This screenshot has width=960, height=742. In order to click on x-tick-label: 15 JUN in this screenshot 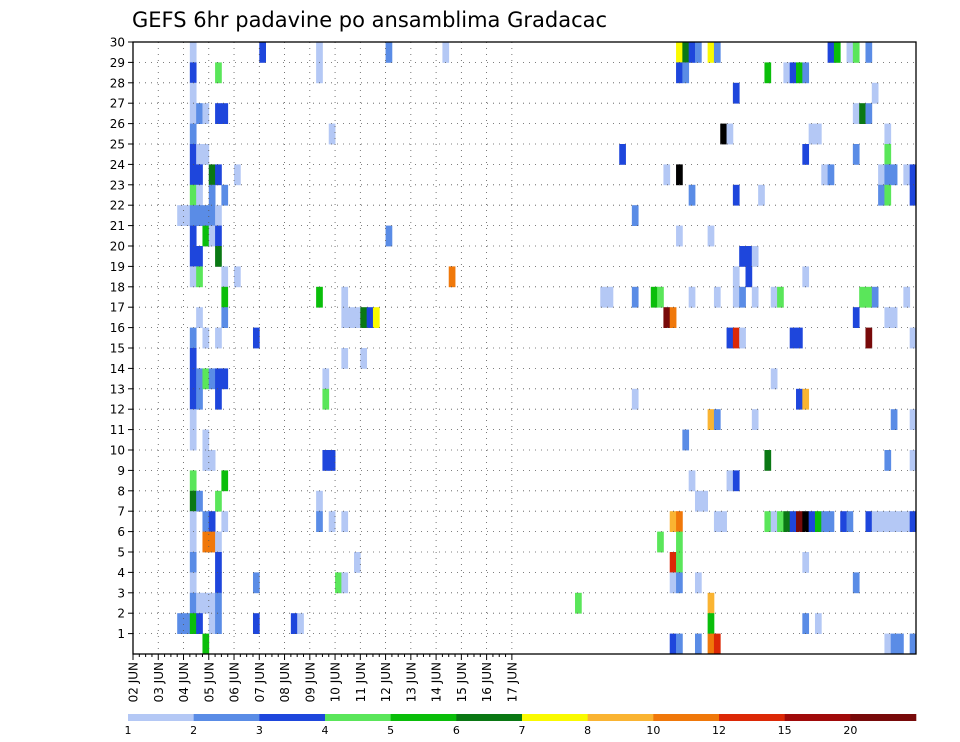, I will do `click(462, 682)`.